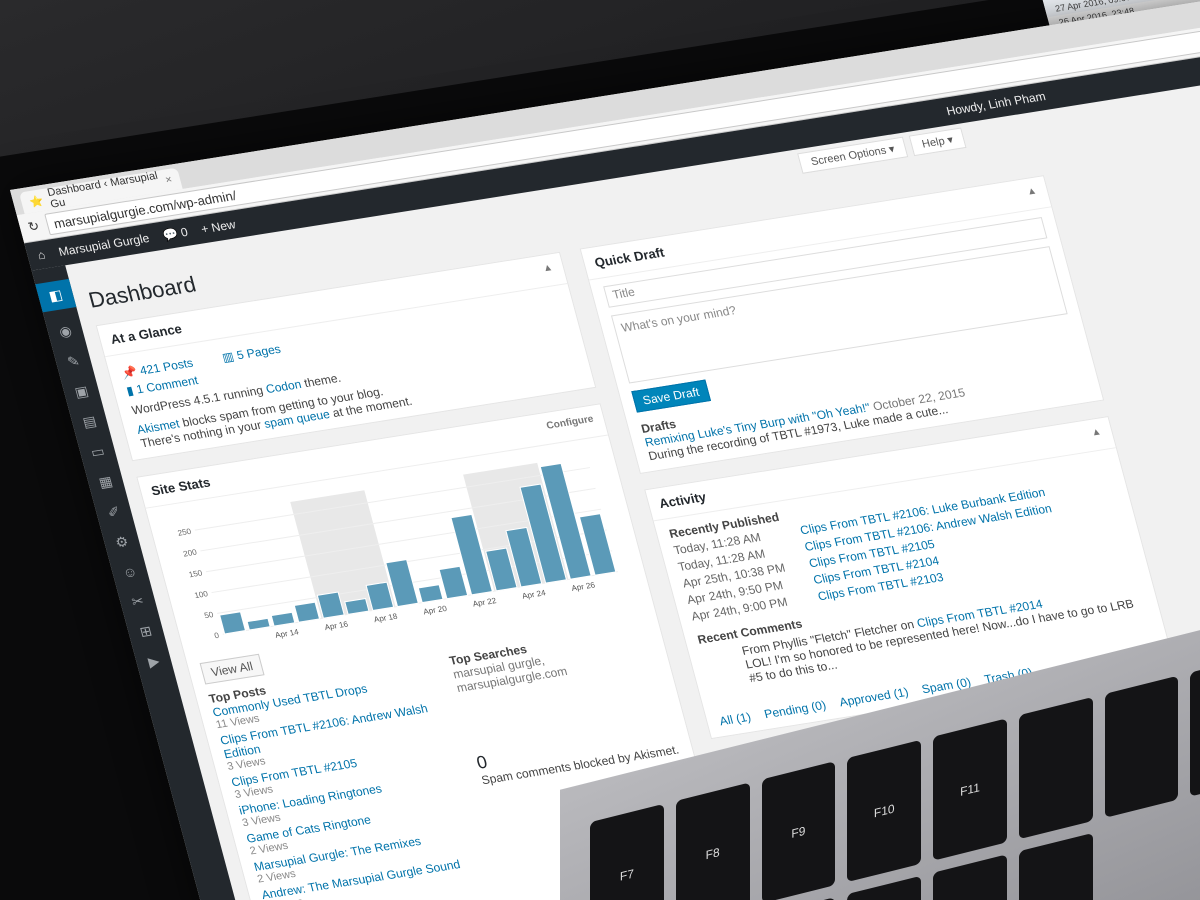  I want to click on keyboard-key: F9, so click(798, 830).